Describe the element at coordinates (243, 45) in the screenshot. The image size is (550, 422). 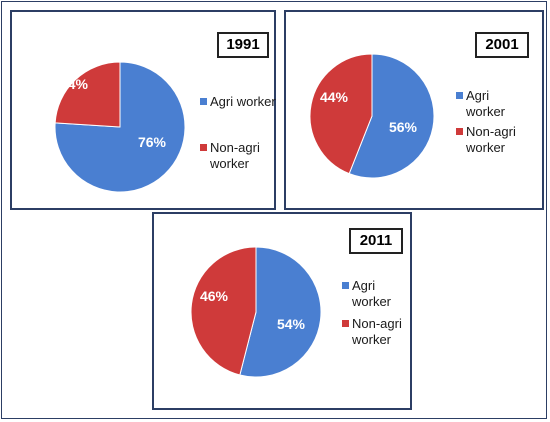
I see `chart-title: 1991` at that location.